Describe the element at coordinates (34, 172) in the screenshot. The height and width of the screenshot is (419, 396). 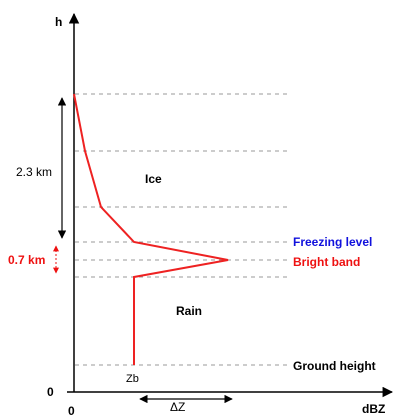
I see `upper-span-label: 2.3 km` at that location.